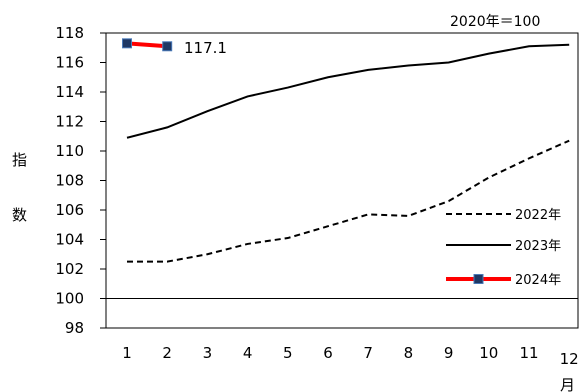 This screenshot has width=588, height=392. What do you see at coordinates (147, 45) in the screenshot?
I see `series-line-2024` at bounding box center [147, 45].